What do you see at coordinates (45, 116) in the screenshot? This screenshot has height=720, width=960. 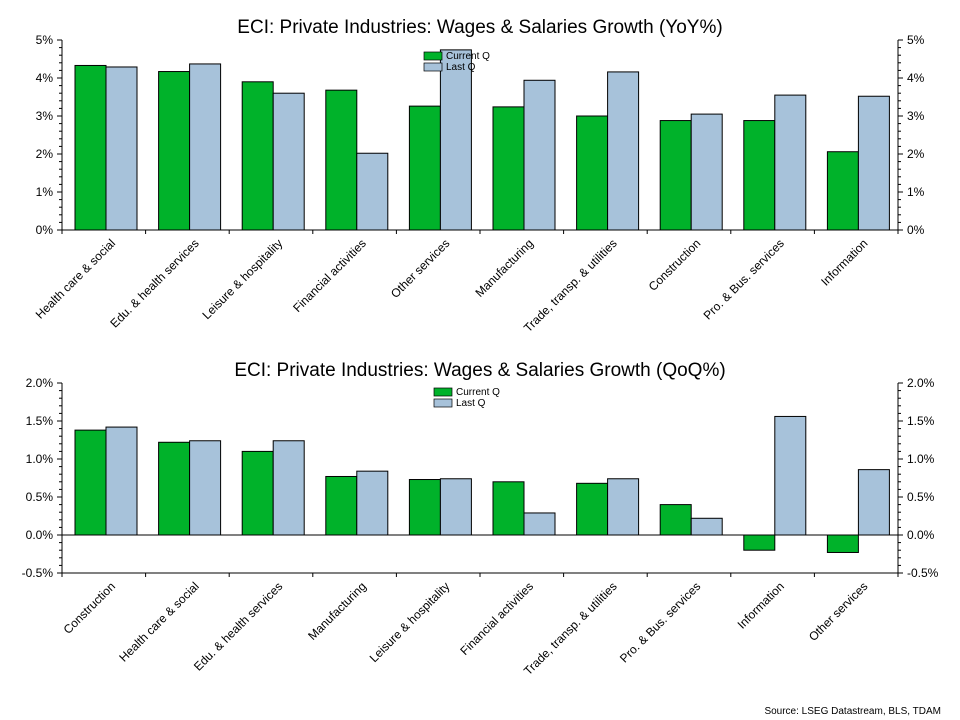 I see `y-tick-label-left: 3%` at bounding box center [45, 116].